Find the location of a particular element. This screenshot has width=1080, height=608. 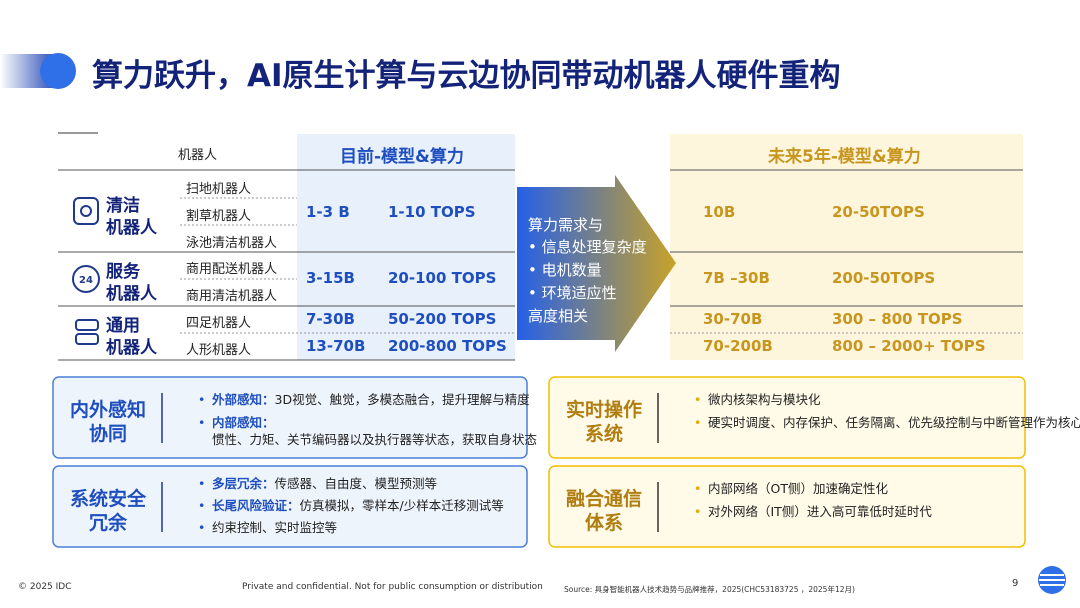

future-bg is located at coordinates (846, 247).